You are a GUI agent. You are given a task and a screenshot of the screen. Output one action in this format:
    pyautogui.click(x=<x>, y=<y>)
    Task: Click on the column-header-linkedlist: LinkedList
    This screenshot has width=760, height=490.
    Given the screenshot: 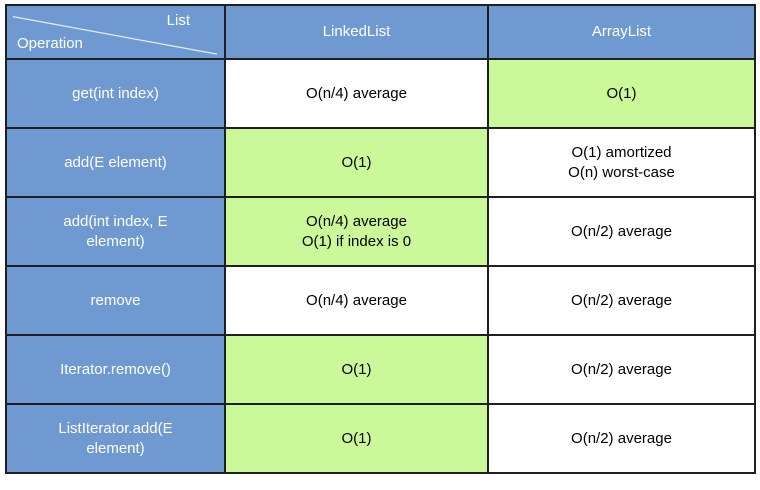 What is the action you would take?
    pyautogui.click(x=356, y=32)
    